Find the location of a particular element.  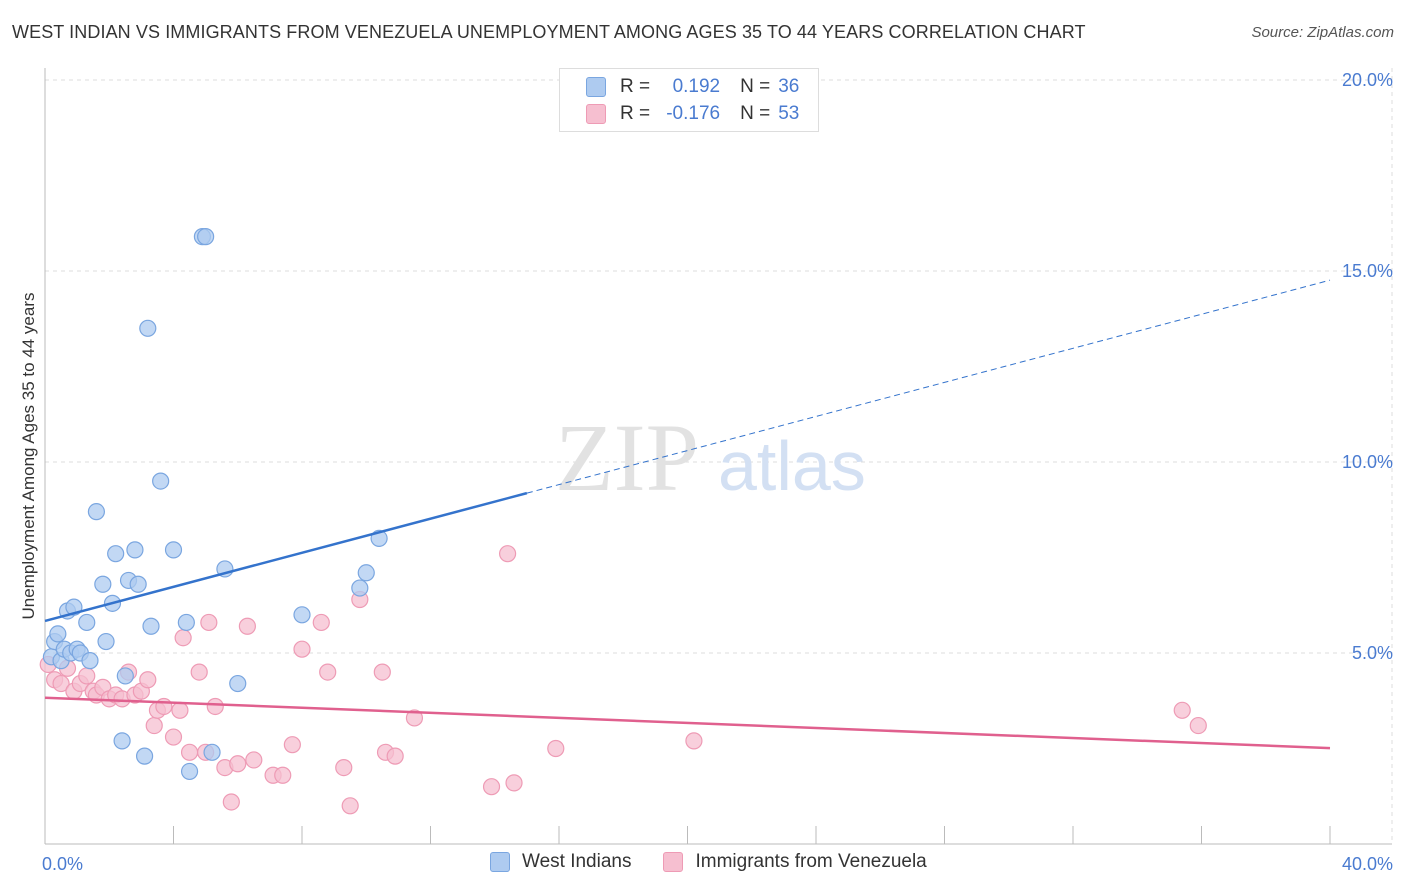

west-indian-trend-extension is located at coordinates (928, 386).